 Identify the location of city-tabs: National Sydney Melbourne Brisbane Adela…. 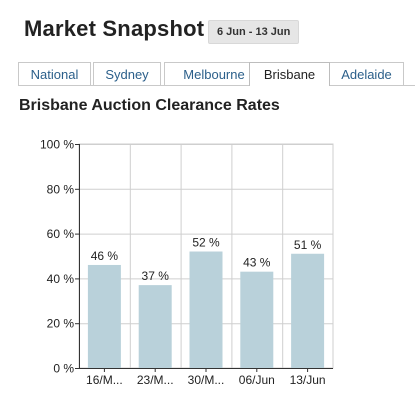
(216, 74).